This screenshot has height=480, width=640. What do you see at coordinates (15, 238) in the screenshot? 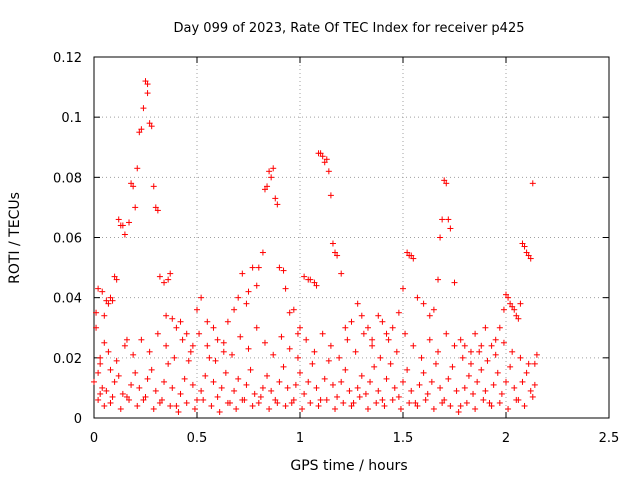
I see `y-axis-label: ROTI / TECUs` at bounding box center [15, 238].